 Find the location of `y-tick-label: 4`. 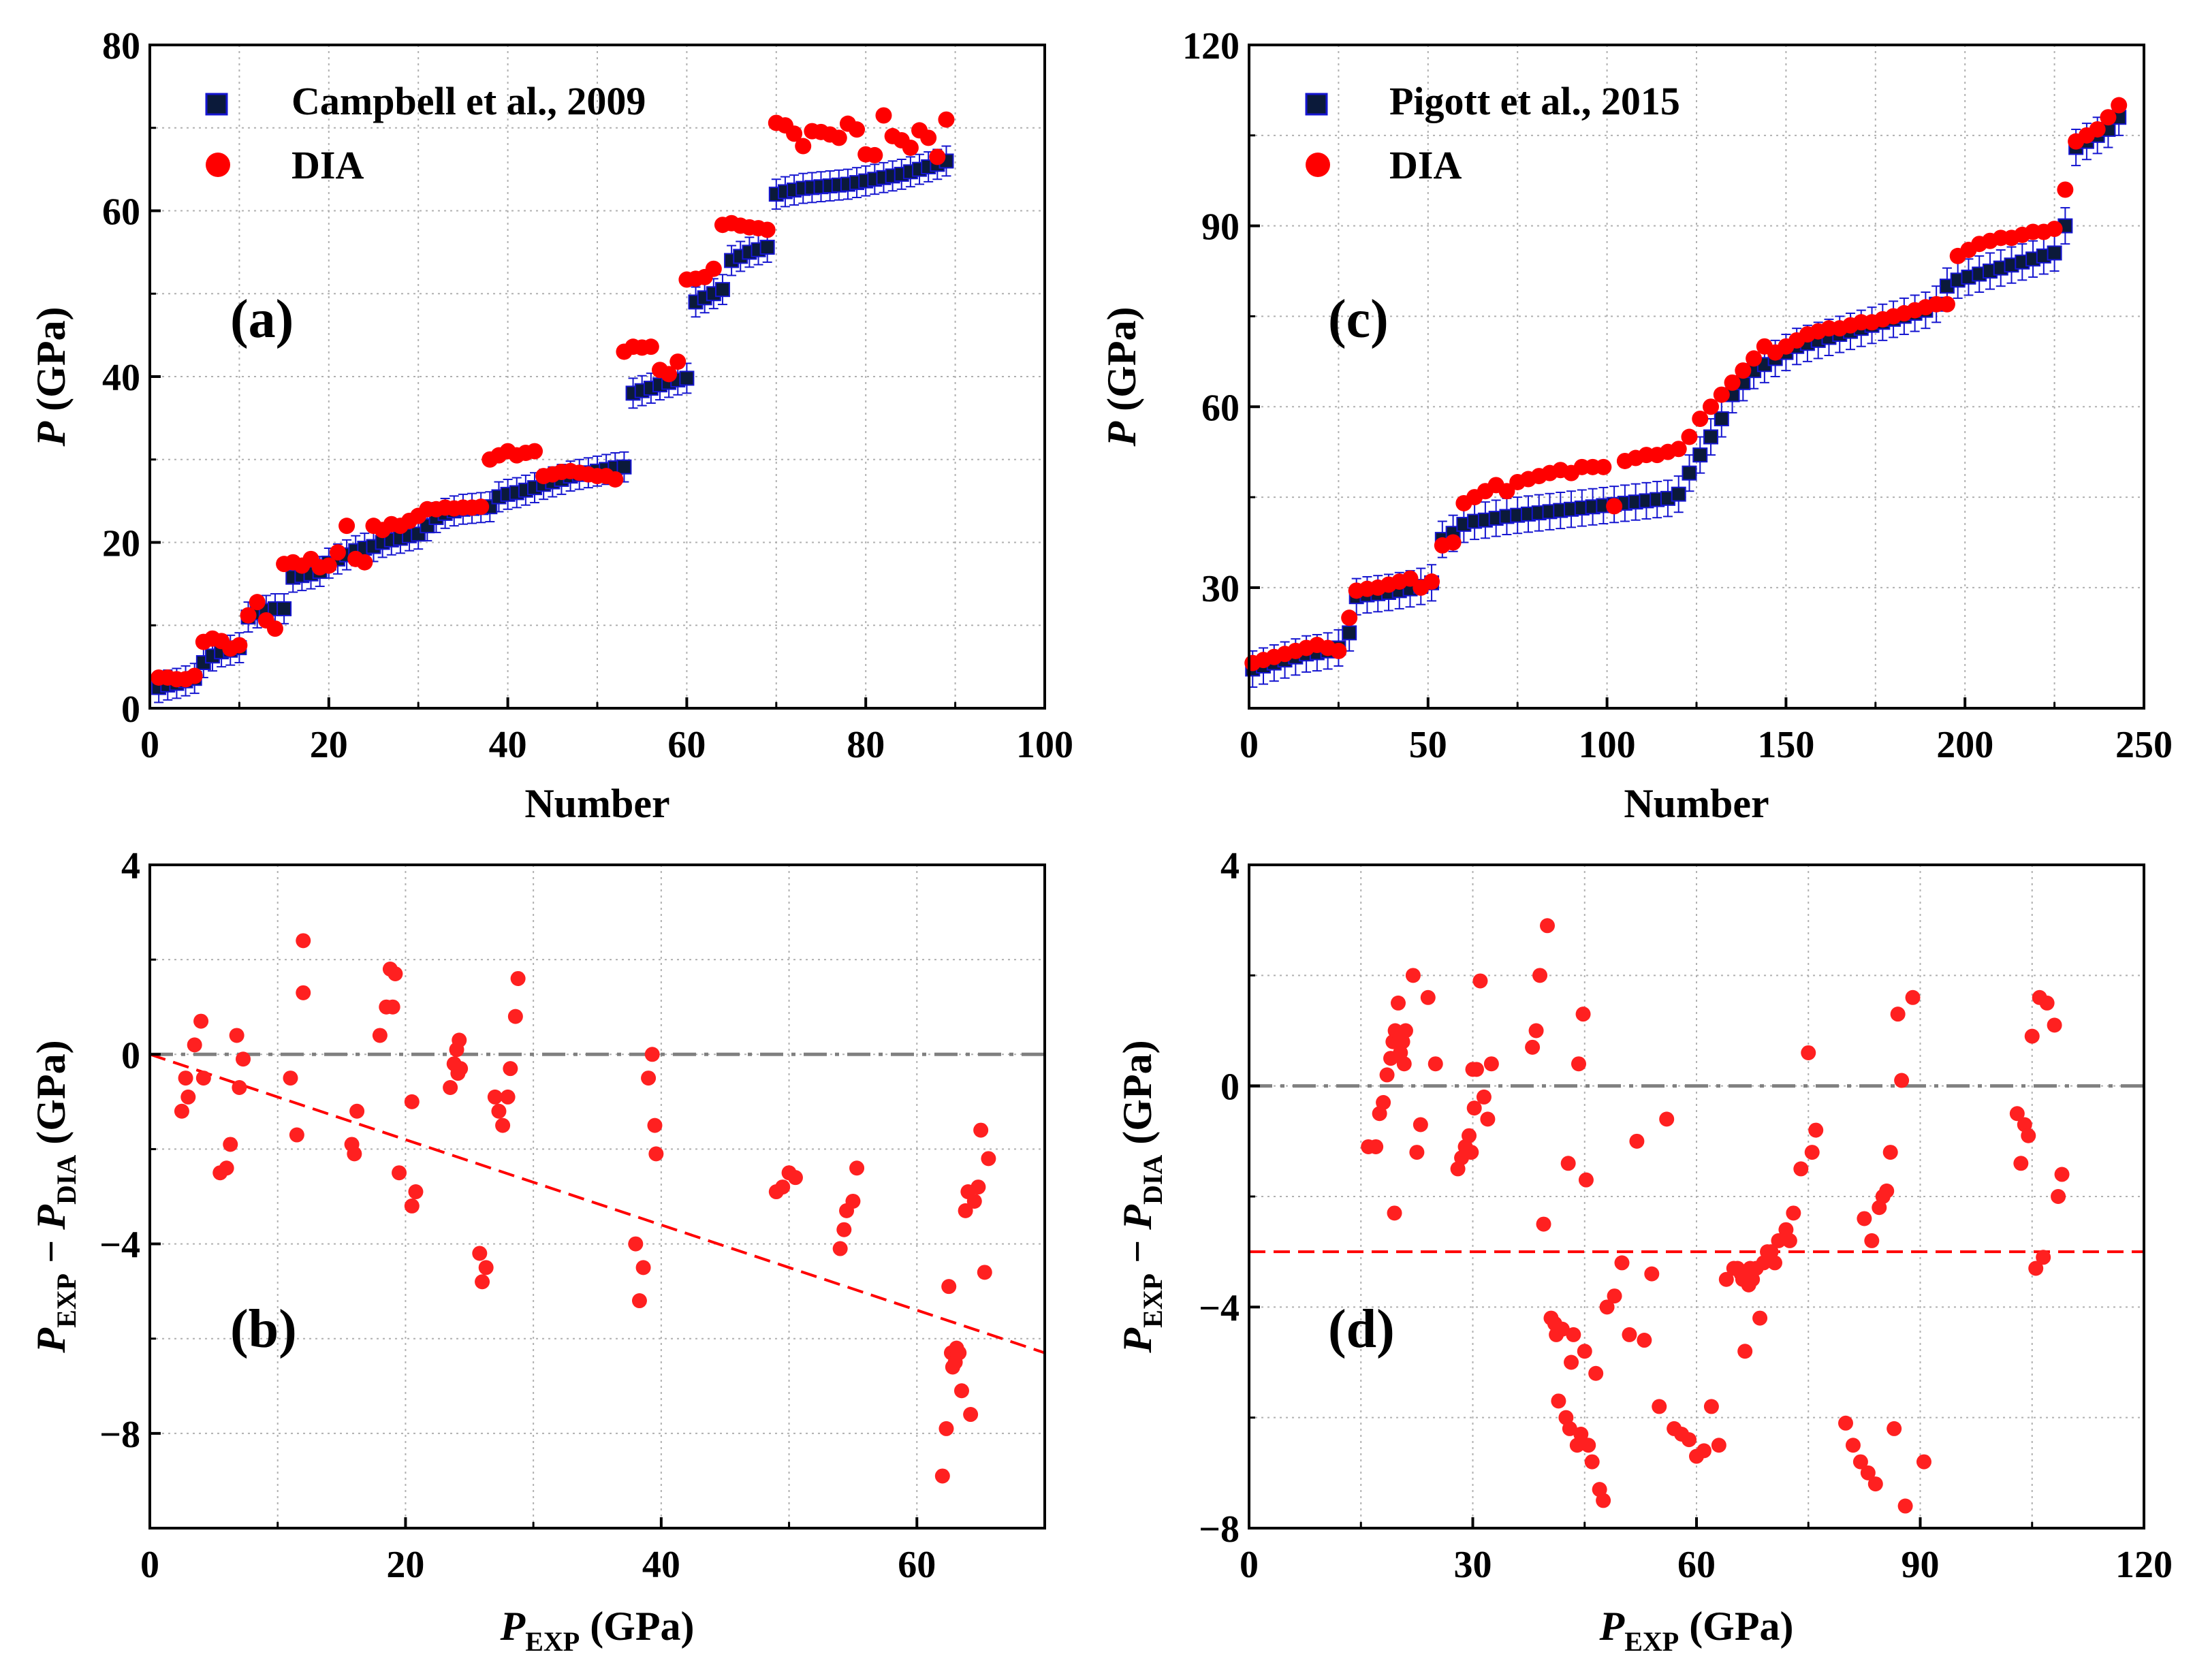

y-tick-label: 4 is located at coordinates (130, 866).